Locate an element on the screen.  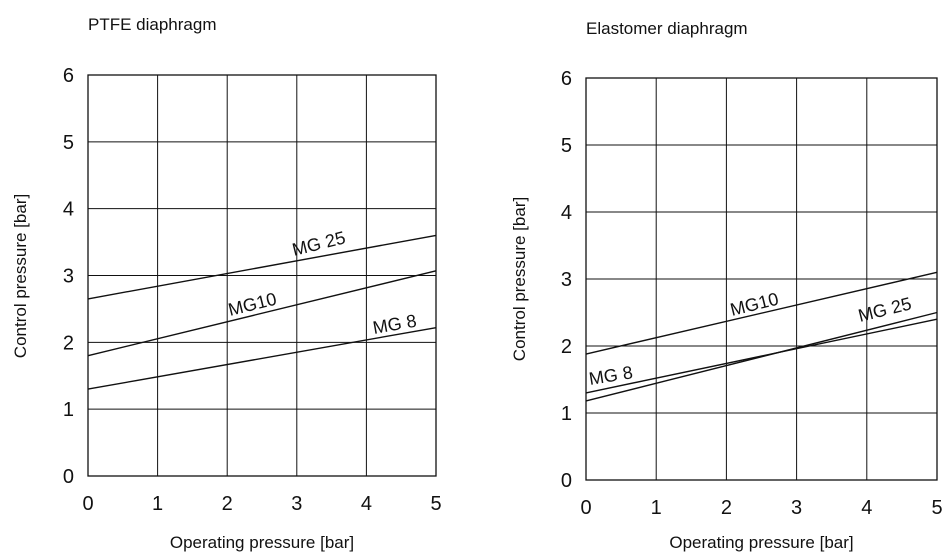
series-label: MG 8 is located at coordinates (394, 324).